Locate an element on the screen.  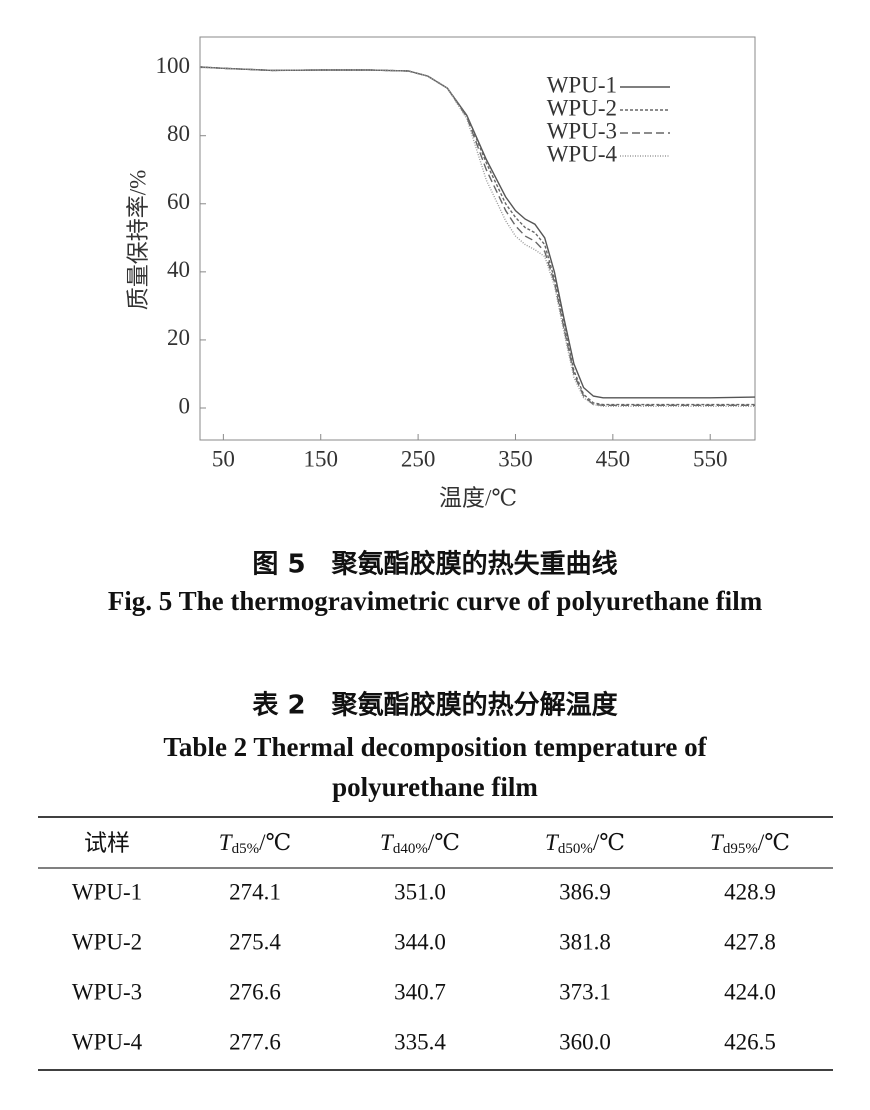
x-tick-label: 350 is located at coordinates (515, 458).